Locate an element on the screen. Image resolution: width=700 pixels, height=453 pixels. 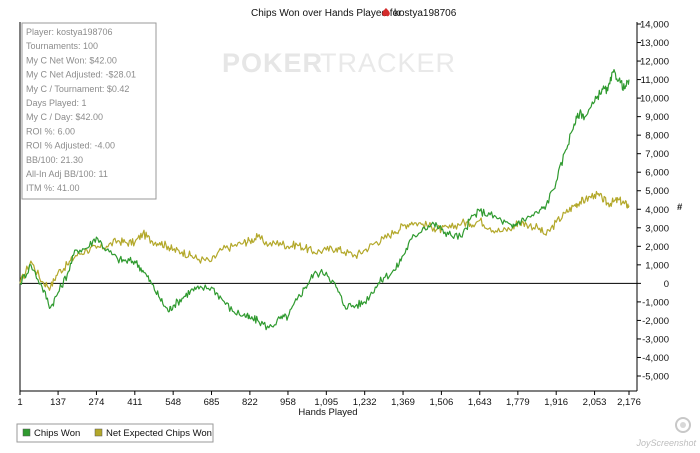
y-tick-label: 12,000 is located at coordinates (654, 62).